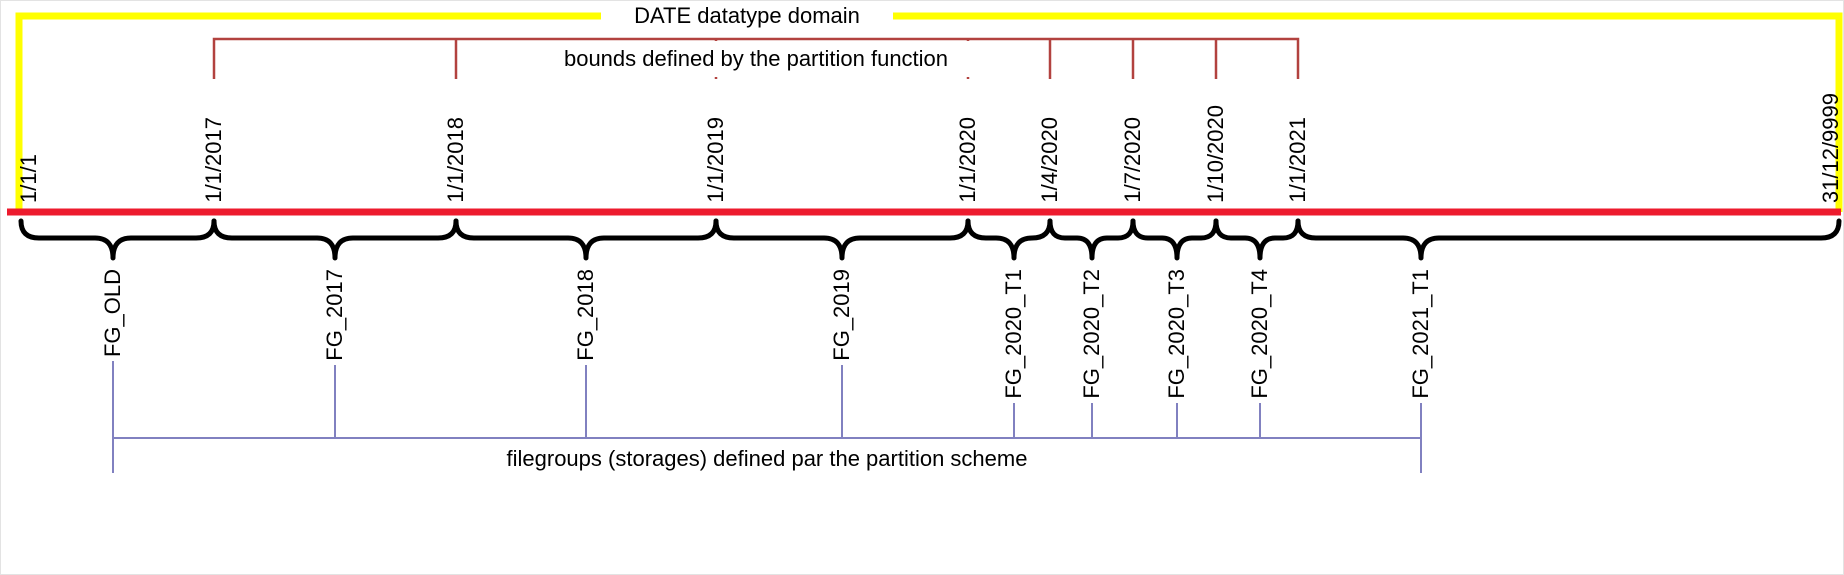 The width and height of the screenshot is (1844, 575). I want to click on brace-fg-2020-t4, so click(1257, 239).